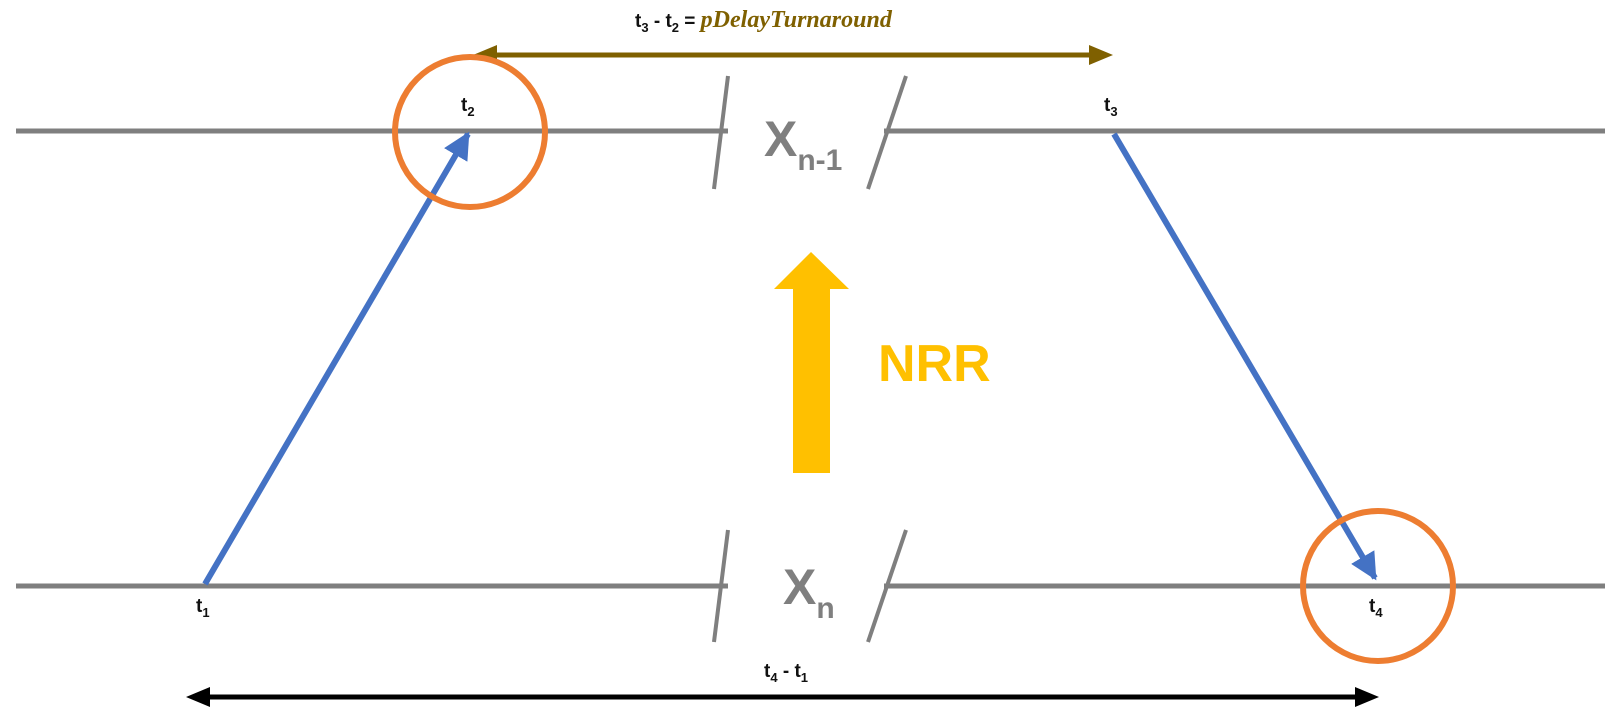 The image size is (1609, 709). What do you see at coordinates (668, 21) in the screenshot?
I see `turnaround-b-base: t` at bounding box center [668, 21].